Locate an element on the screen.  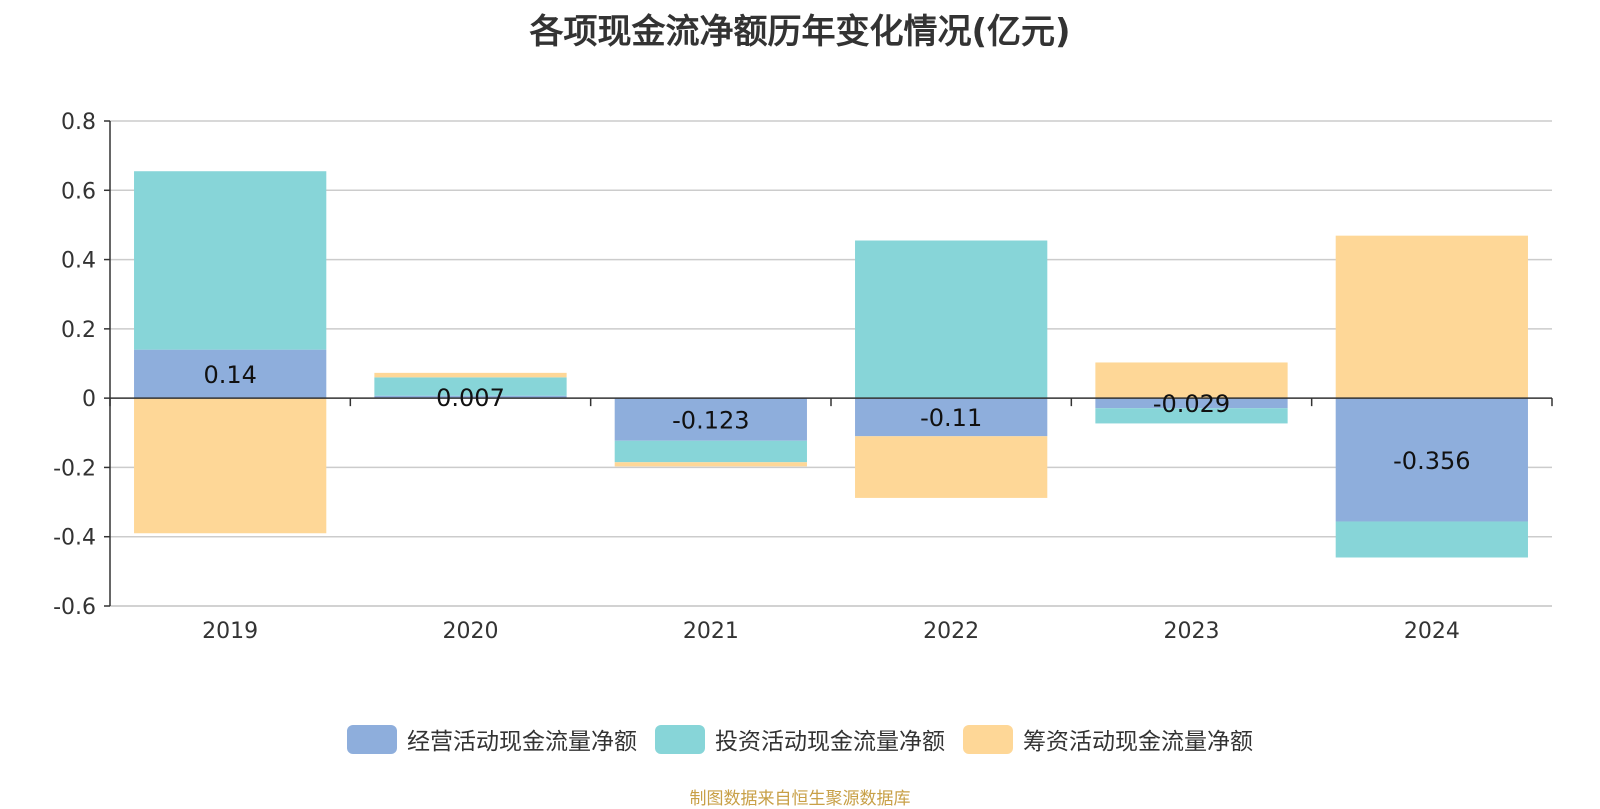
legend-item-investing: 投资活动现金流量净额 is located at coordinates (800, 739).